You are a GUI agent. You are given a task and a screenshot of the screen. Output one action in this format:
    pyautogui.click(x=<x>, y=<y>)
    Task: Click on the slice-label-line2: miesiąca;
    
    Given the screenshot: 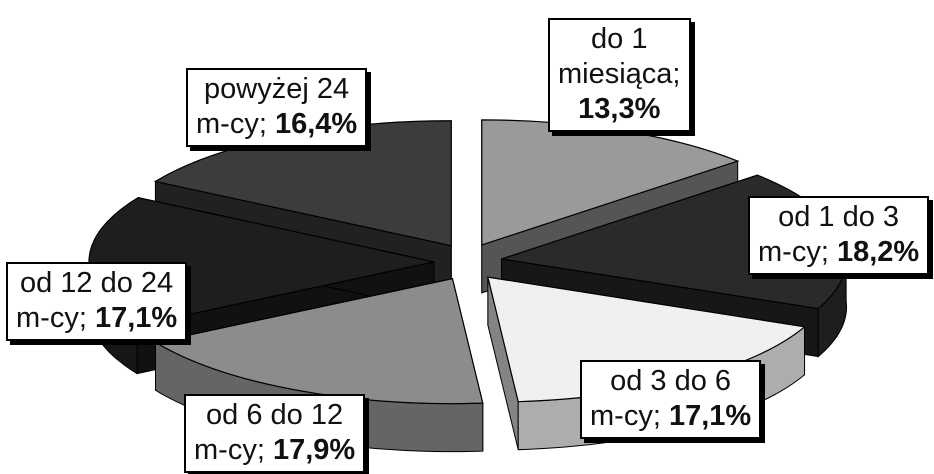 What is the action you would take?
    pyautogui.click(x=619, y=74)
    